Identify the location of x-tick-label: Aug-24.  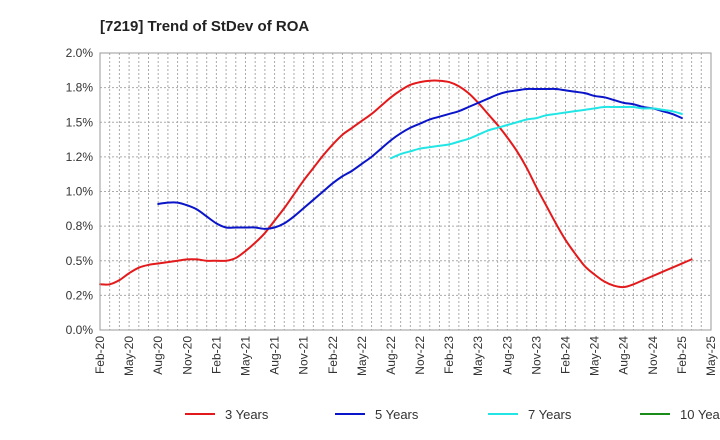
(624, 355).